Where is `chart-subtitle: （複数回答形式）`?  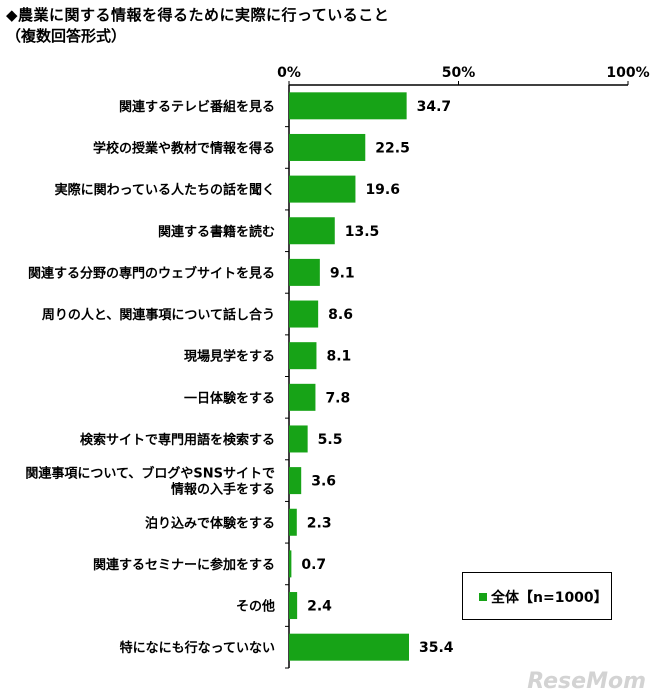 chart-subtitle: （複数回答形式） is located at coordinates (66, 36).